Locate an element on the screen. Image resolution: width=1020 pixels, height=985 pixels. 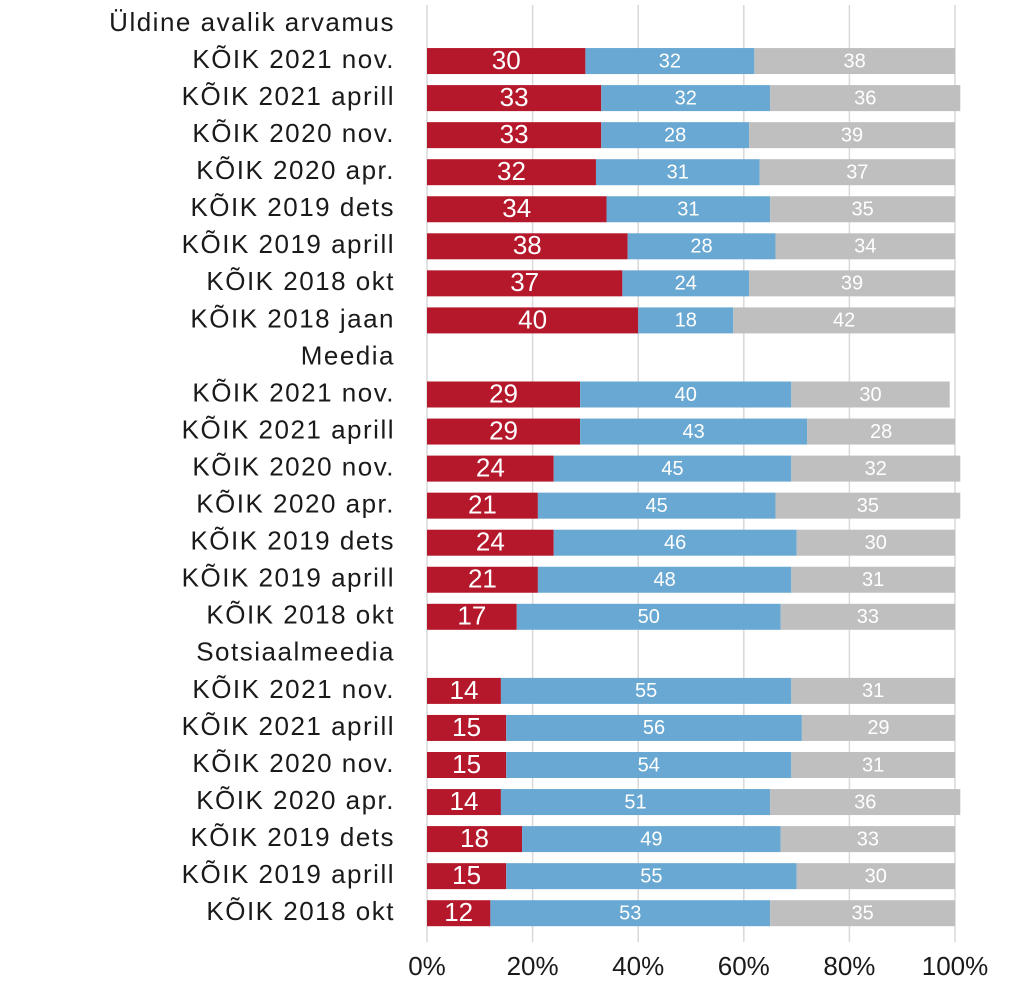
data-label: 14 is located at coordinates (463, 690).